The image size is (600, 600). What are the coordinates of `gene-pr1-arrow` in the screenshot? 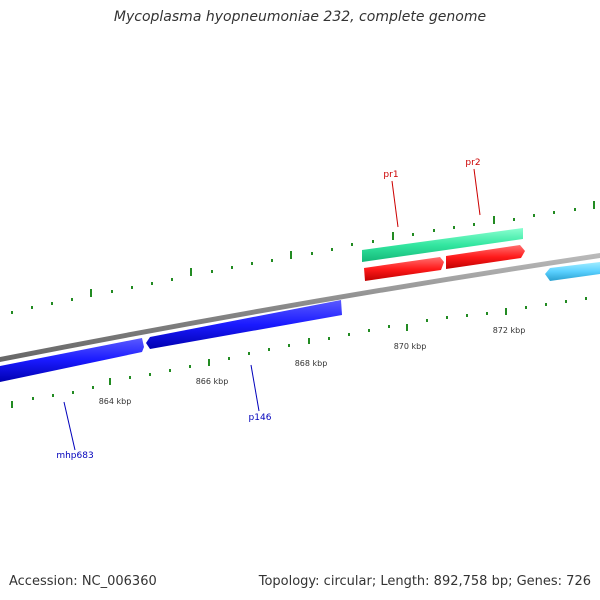 It's located at (442, 245).